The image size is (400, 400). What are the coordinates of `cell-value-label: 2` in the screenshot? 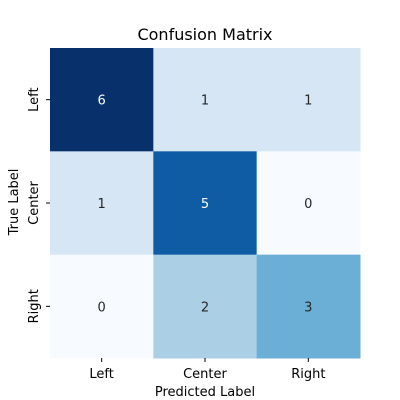 It's located at (205, 307).